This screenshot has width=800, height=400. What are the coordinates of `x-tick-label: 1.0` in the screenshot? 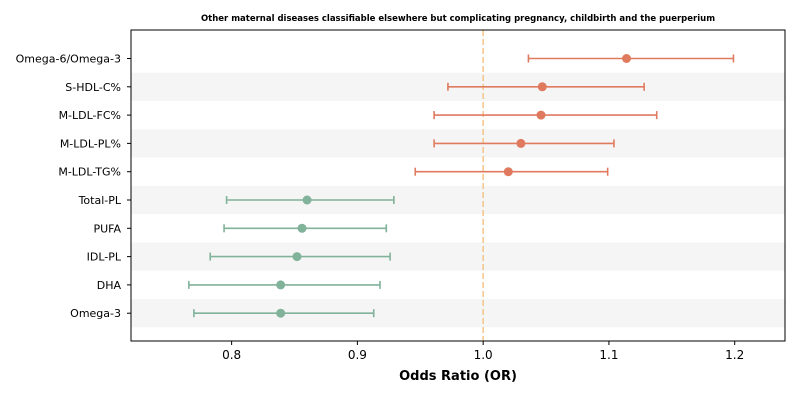 It's located at (483, 355).